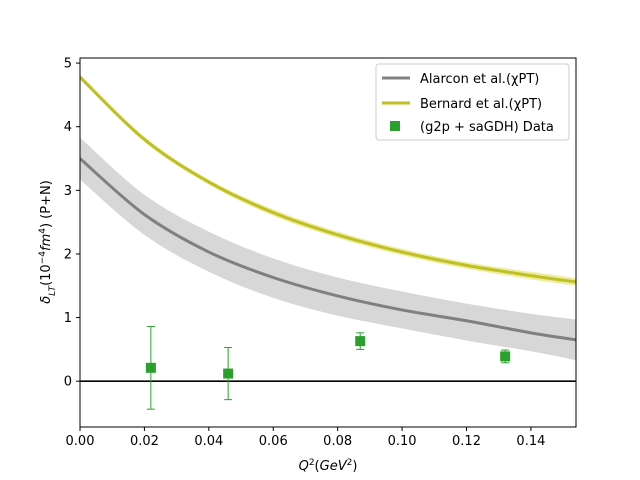 The image size is (640, 480). I want to click on legend-swatch-data, so click(395, 126).